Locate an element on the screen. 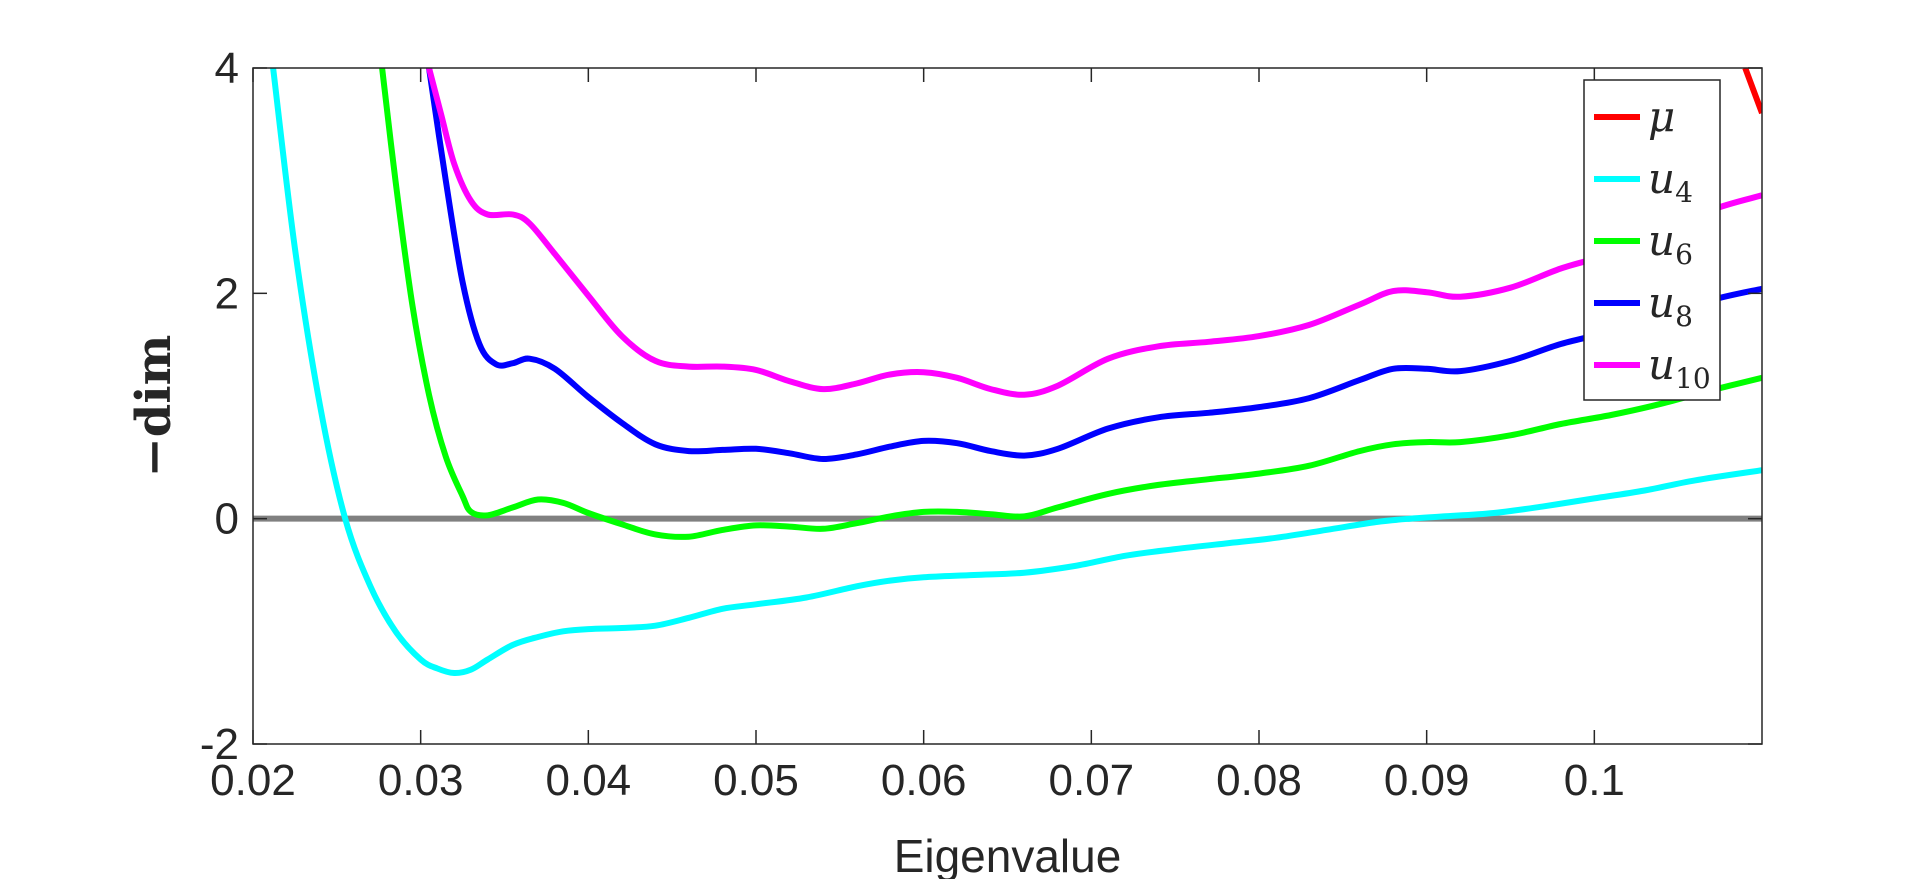 The height and width of the screenshot is (879, 1920). x-tick-label: 0.09 is located at coordinates (1427, 780).